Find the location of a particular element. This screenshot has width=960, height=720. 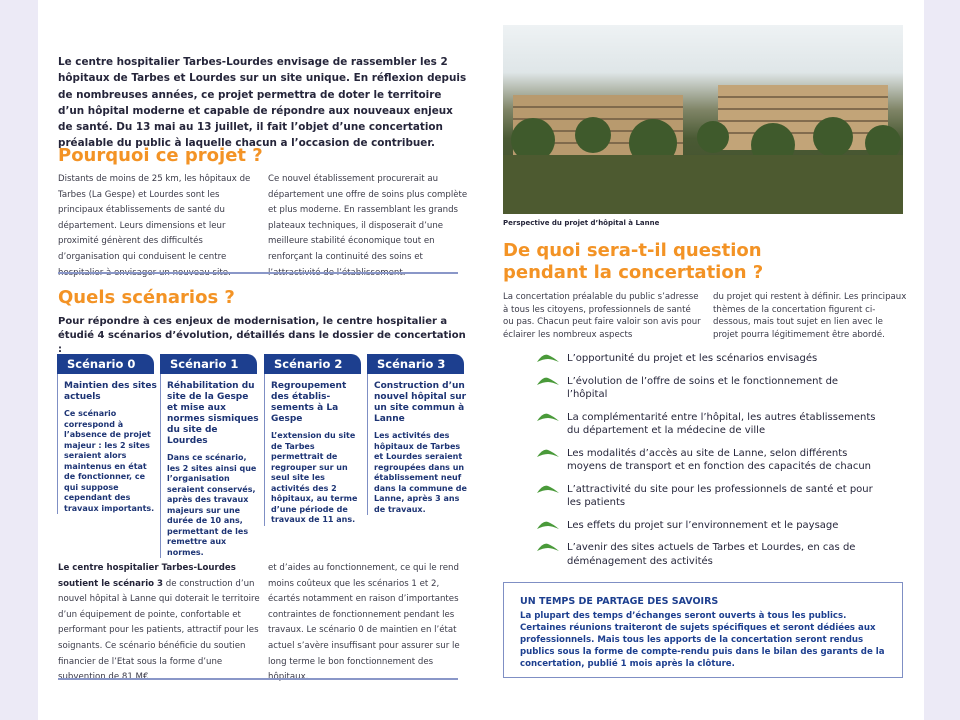

hospital-photo is located at coordinates (703, 119).